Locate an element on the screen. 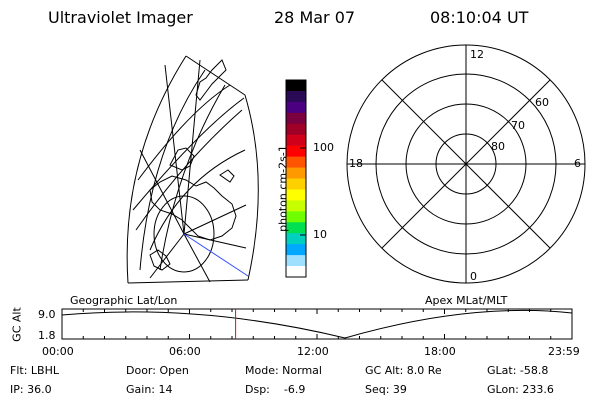  track-line is located at coordinates (216, 255).